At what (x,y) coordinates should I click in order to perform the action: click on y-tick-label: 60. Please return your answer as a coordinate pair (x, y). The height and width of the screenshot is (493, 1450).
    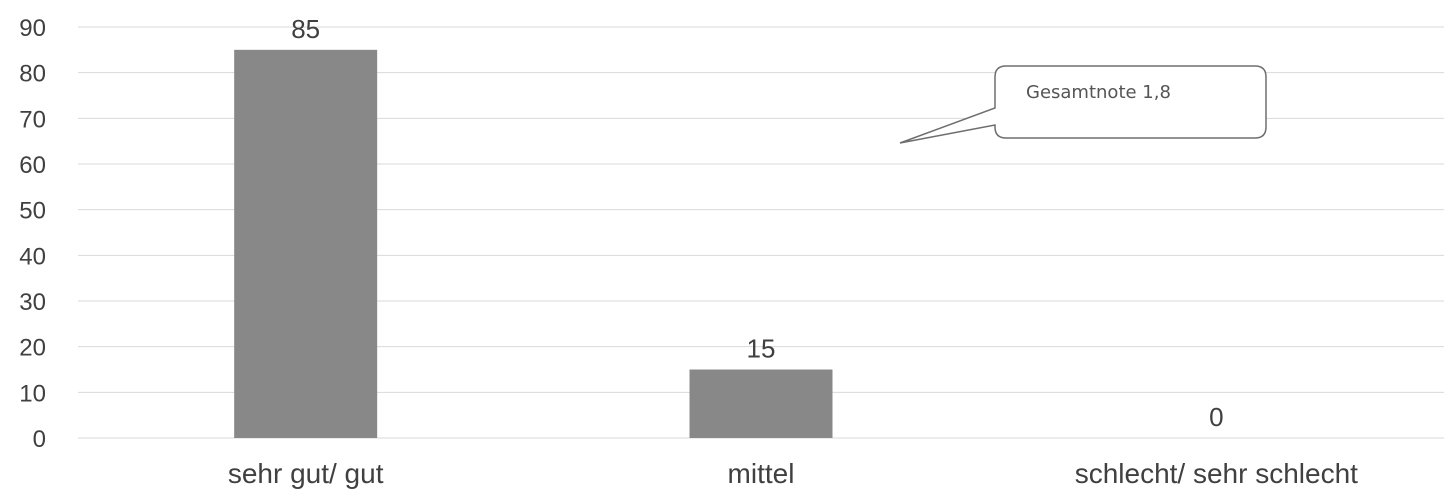
    Looking at the image, I should click on (32, 165).